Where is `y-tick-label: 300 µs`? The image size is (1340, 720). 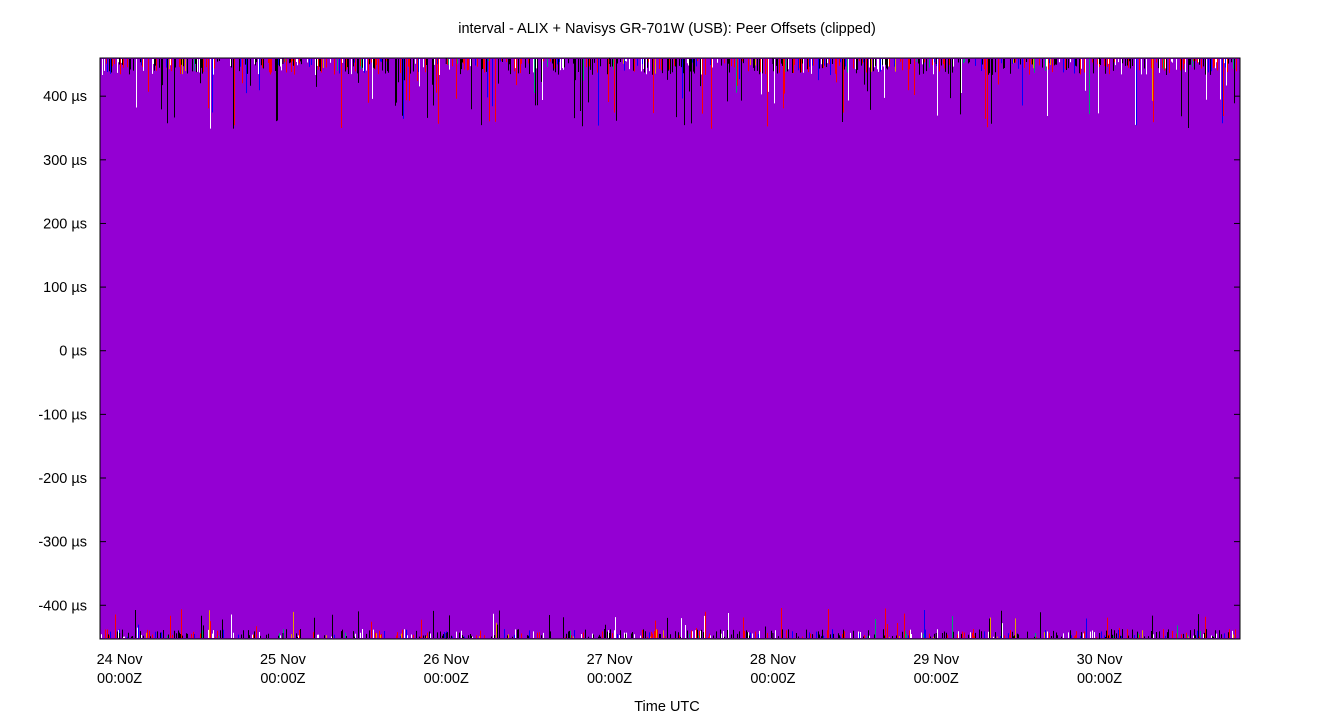
y-tick-label: 300 µs is located at coordinates (65, 161).